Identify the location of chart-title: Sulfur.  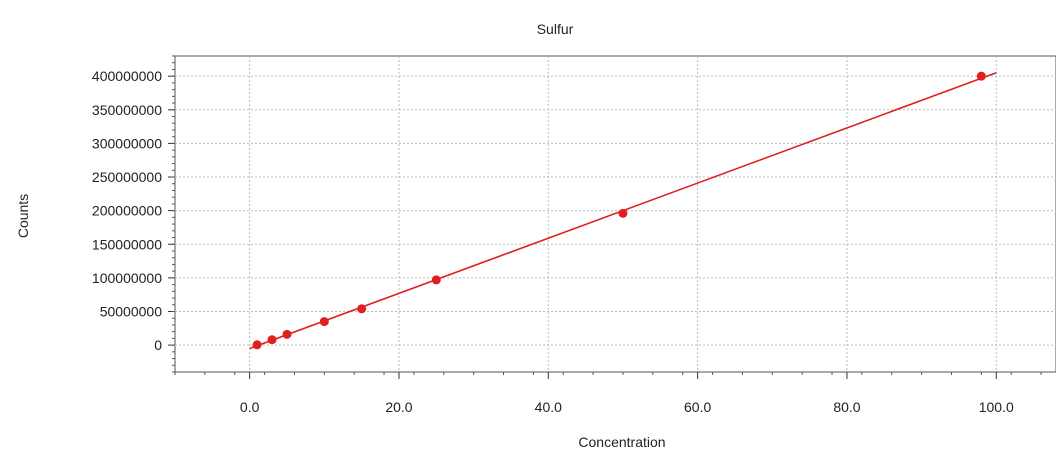
(555, 29).